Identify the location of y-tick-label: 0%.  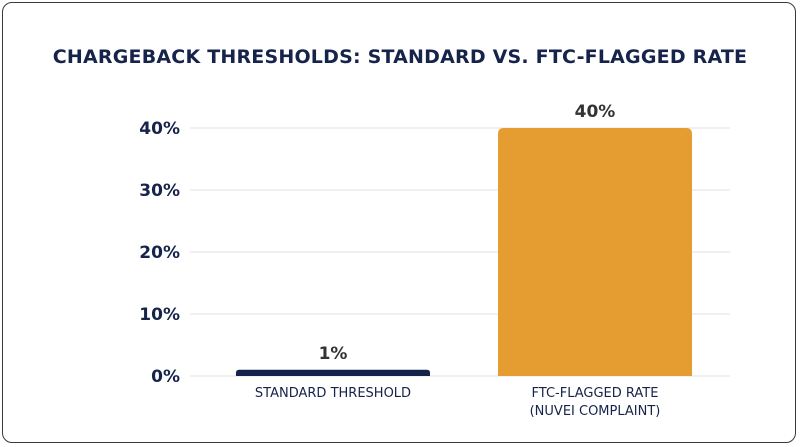
(165, 377).